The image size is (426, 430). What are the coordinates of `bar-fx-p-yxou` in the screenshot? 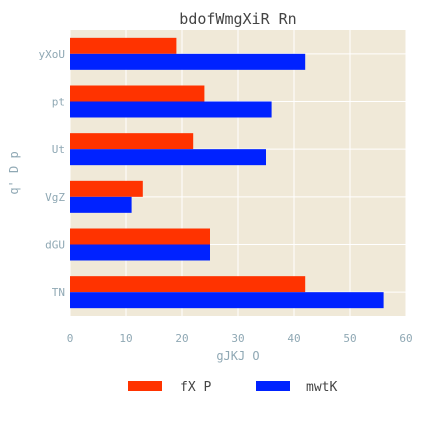 It's located at (123, 45).